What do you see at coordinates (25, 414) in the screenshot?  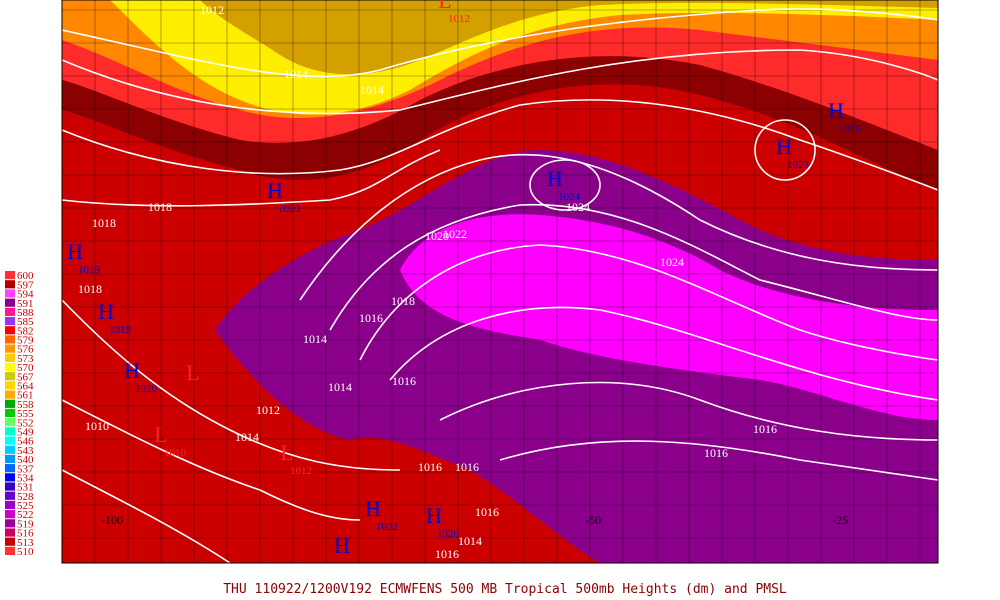 I see `legend-label: 555` at bounding box center [25, 414].